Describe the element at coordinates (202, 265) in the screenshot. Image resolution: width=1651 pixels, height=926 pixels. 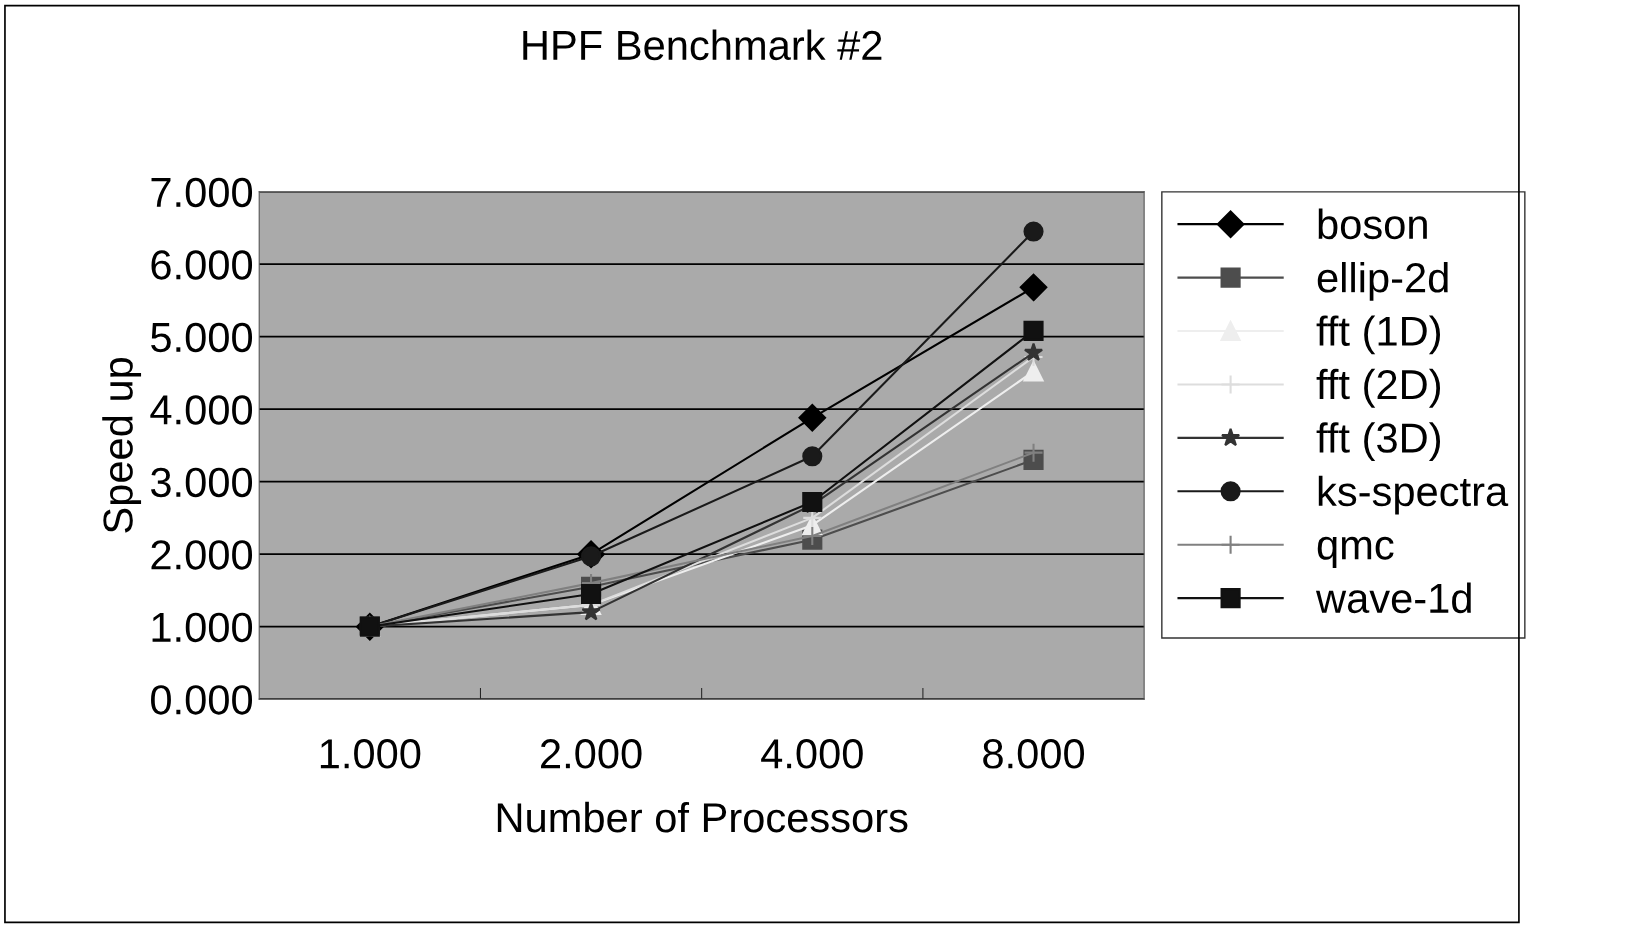
I see `y-tick-label: 6.000` at that location.